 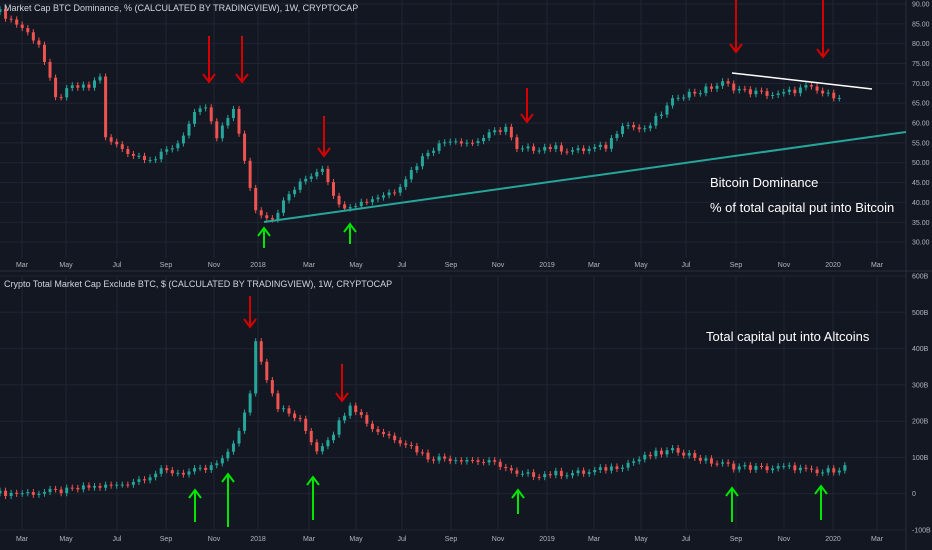 I want to click on red-arrow, so click(x=209, y=78).